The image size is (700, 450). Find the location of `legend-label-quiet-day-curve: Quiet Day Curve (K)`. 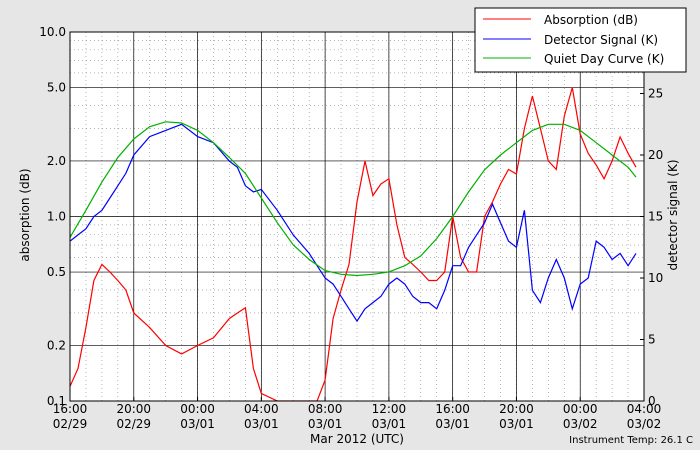

legend-label-quiet-day-curve: Quiet Day Curve (K) is located at coordinates (604, 59).